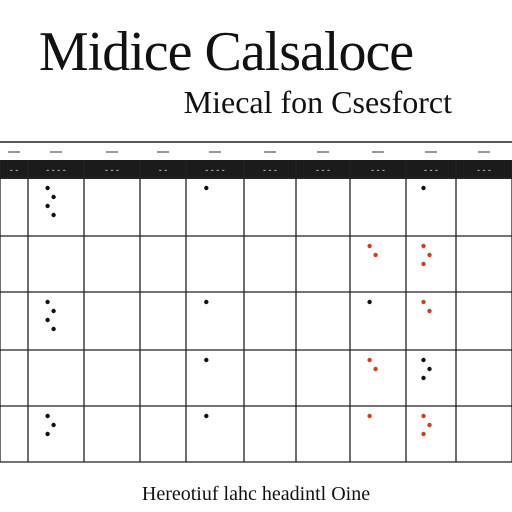 The height and width of the screenshot is (512, 512). What do you see at coordinates (226, 52) in the screenshot?
I see `document-title: Midice Calsaloce` at bounding box center [226, 52].